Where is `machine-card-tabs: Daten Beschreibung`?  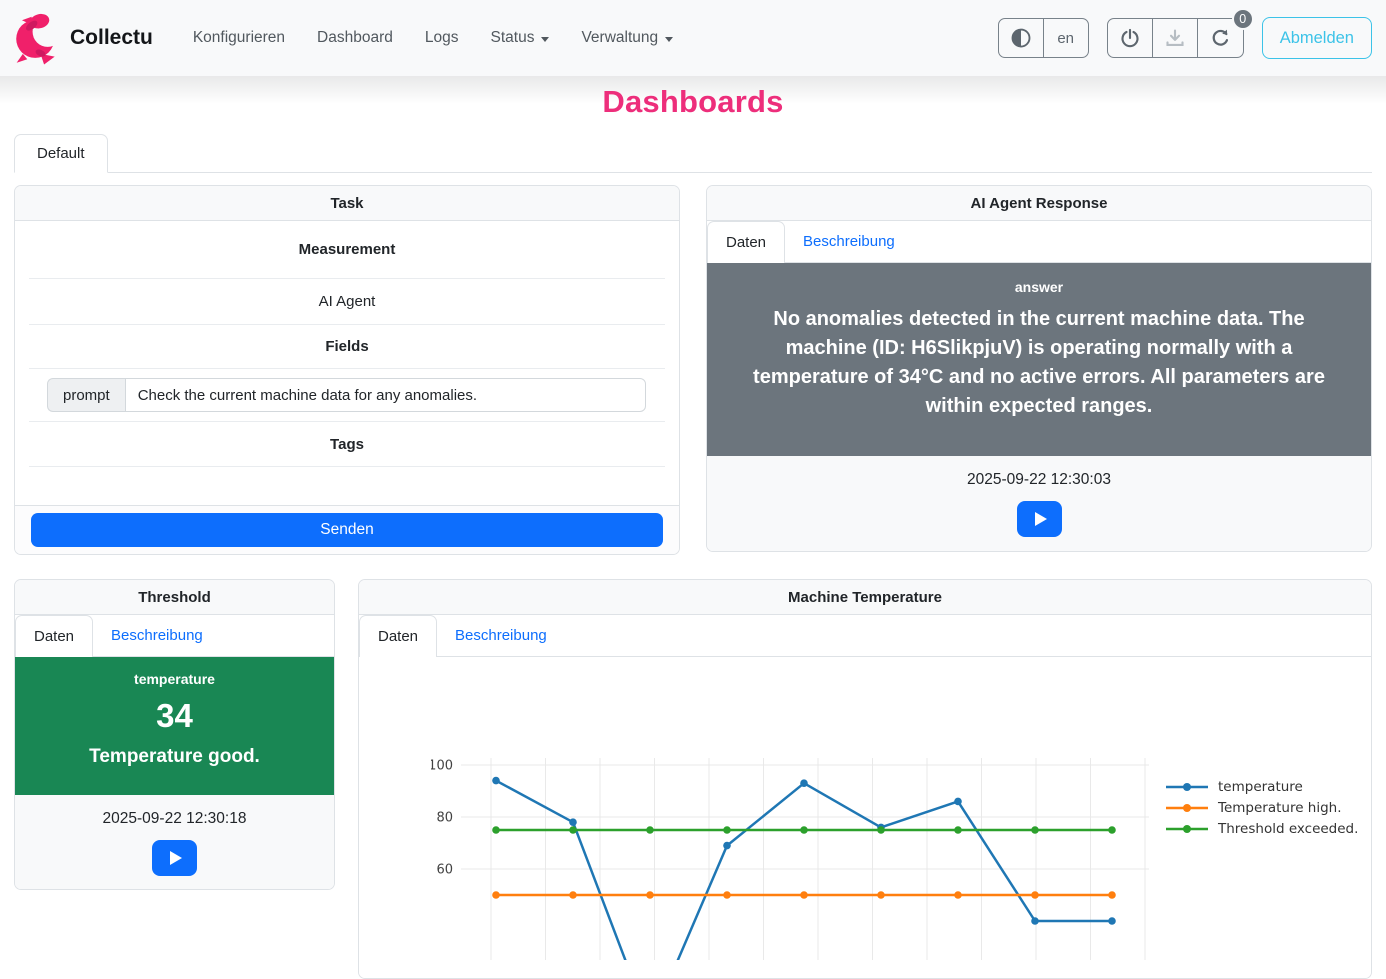
machine-card-tabs: Daten Beschreibung is located at coordinates (865, 636).